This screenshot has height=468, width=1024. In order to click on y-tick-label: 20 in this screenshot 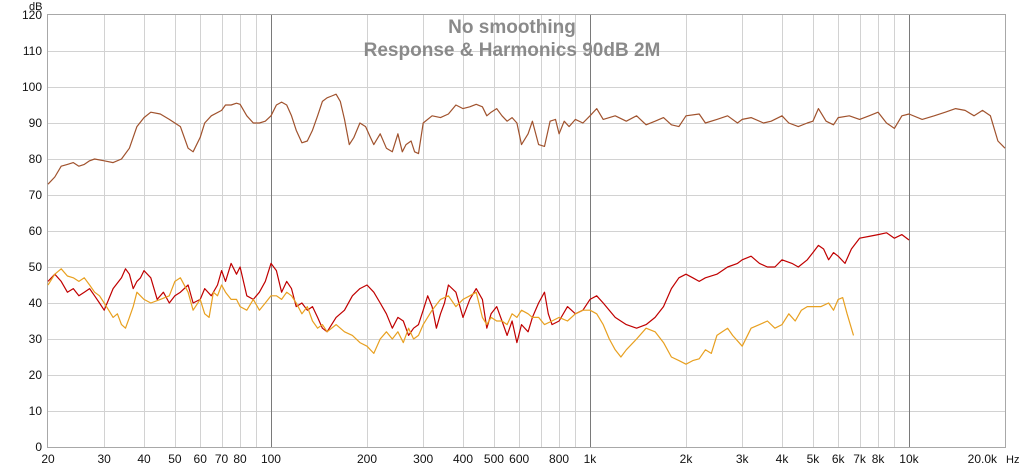, I will do `click(36, 375)`.